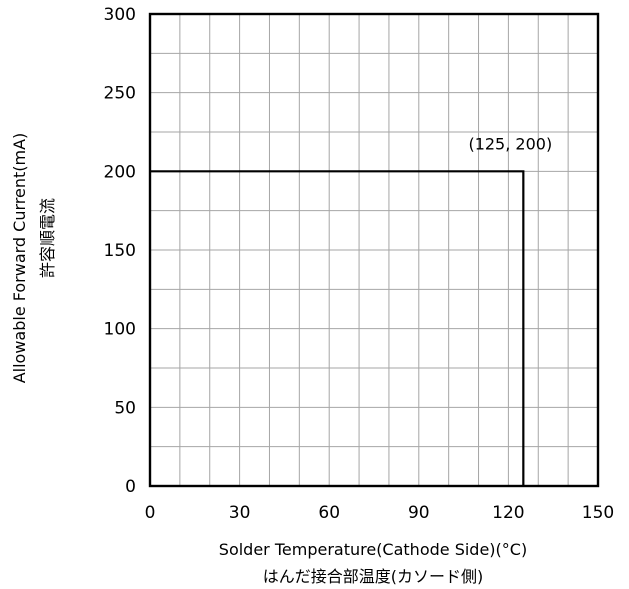 The image size is (629, 589). What do you see at coordinates (120, 330) in the screenshot?
I see `y-tick-label: 100` at bounding box center [120, 330].